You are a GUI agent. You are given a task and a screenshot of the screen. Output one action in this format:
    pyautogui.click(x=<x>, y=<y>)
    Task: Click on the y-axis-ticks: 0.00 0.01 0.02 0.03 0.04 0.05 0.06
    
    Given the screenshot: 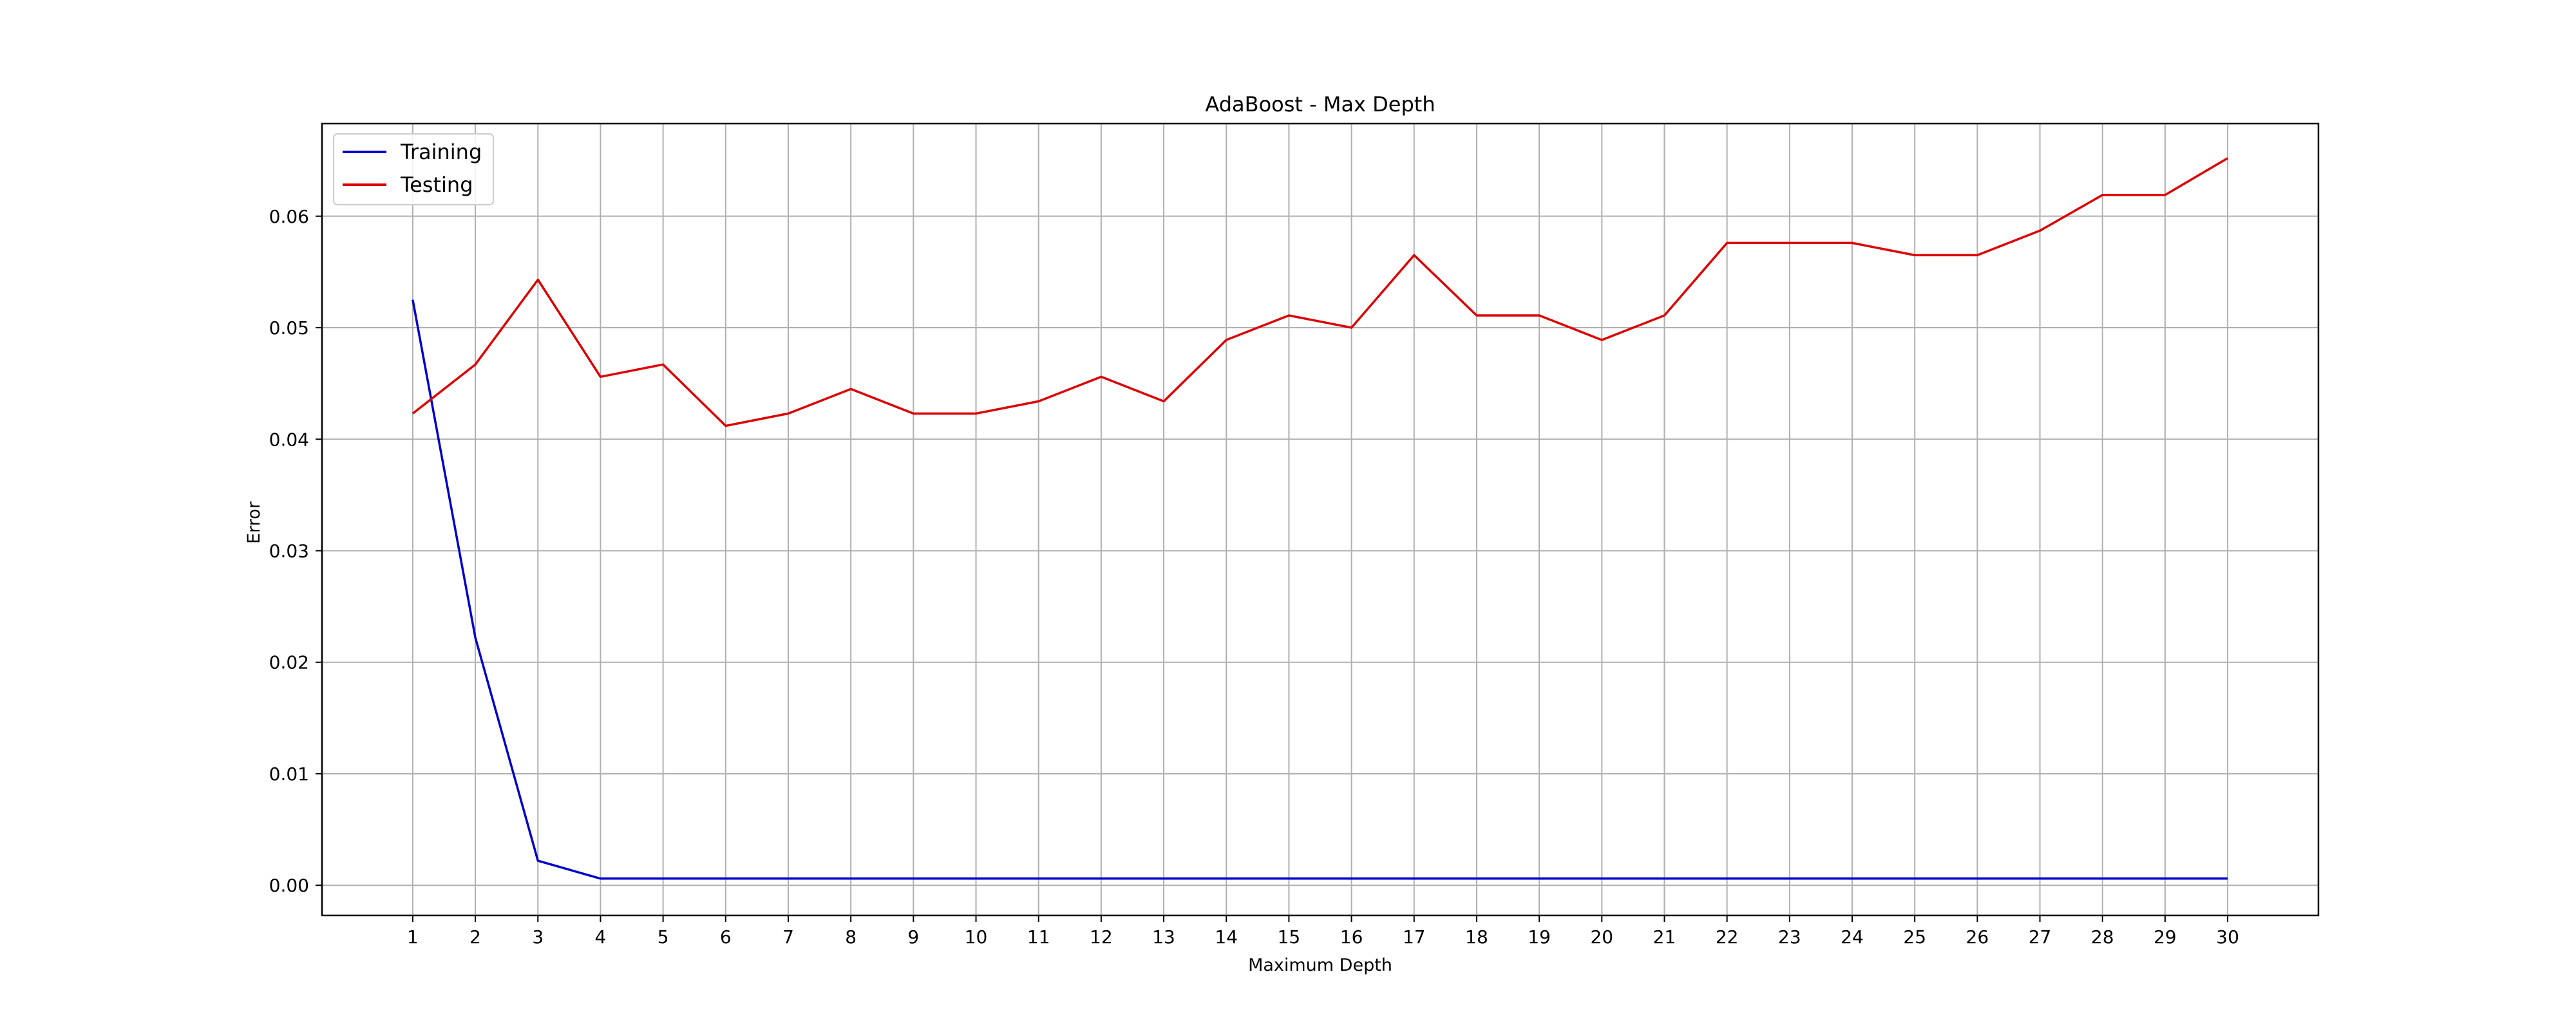 What is the action you would take?
    pyautogui.click(x=295, y=551)
    